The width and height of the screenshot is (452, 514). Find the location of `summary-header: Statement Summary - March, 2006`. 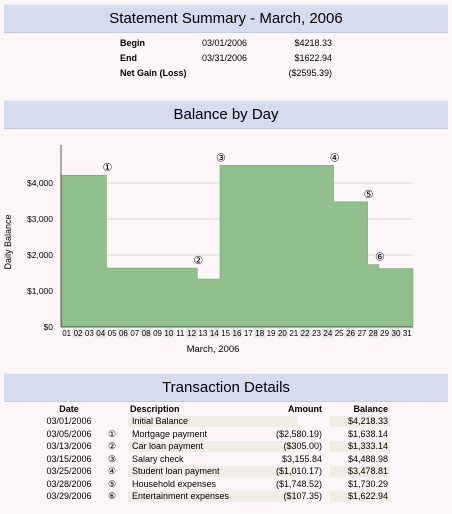

summary-header: Statement Summary - March, 2006 is located at coordinates (226, 18).